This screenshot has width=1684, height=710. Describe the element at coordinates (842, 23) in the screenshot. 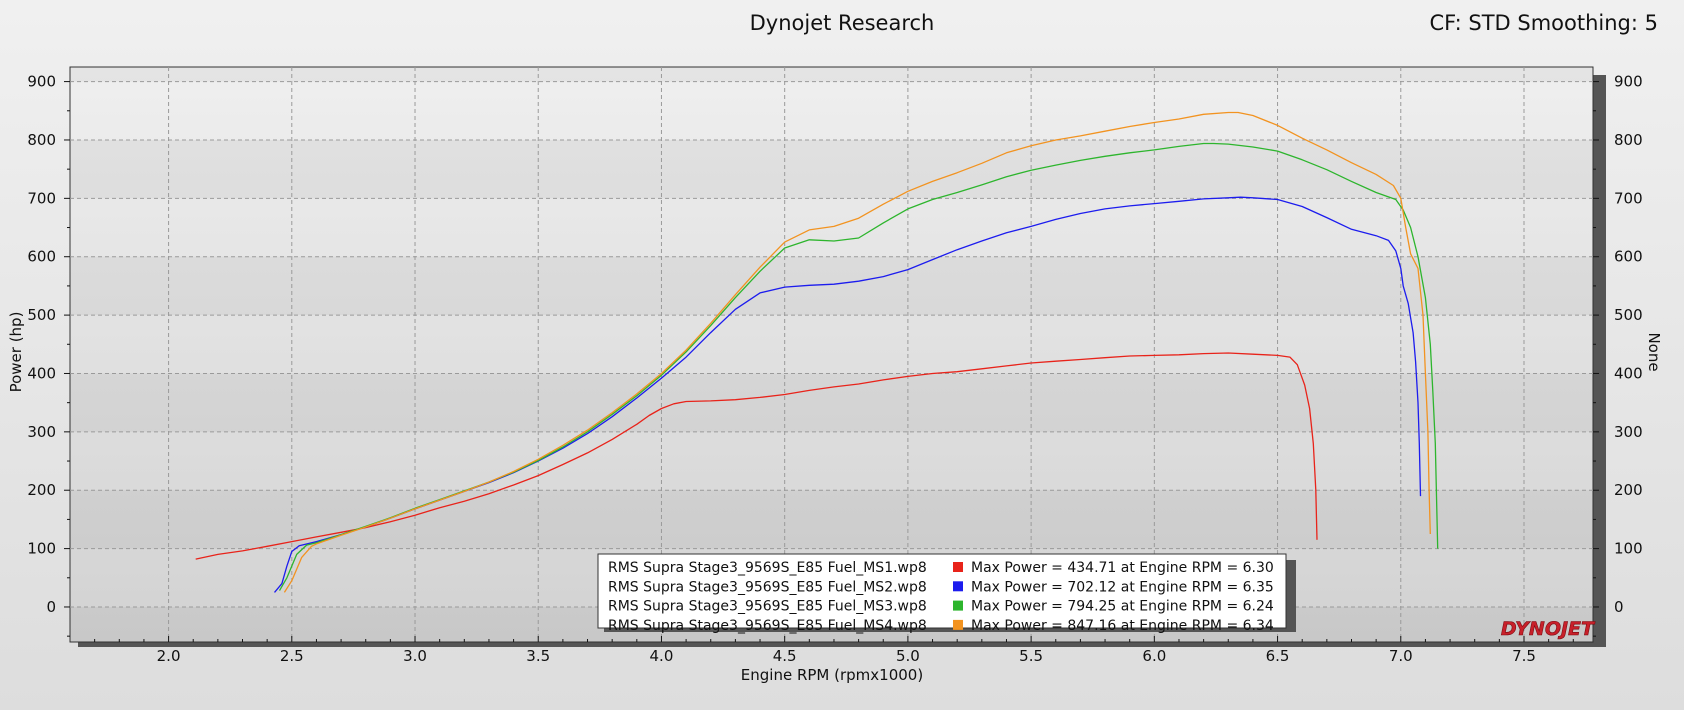

I see `chart-title: Dynojet Research` at that location.